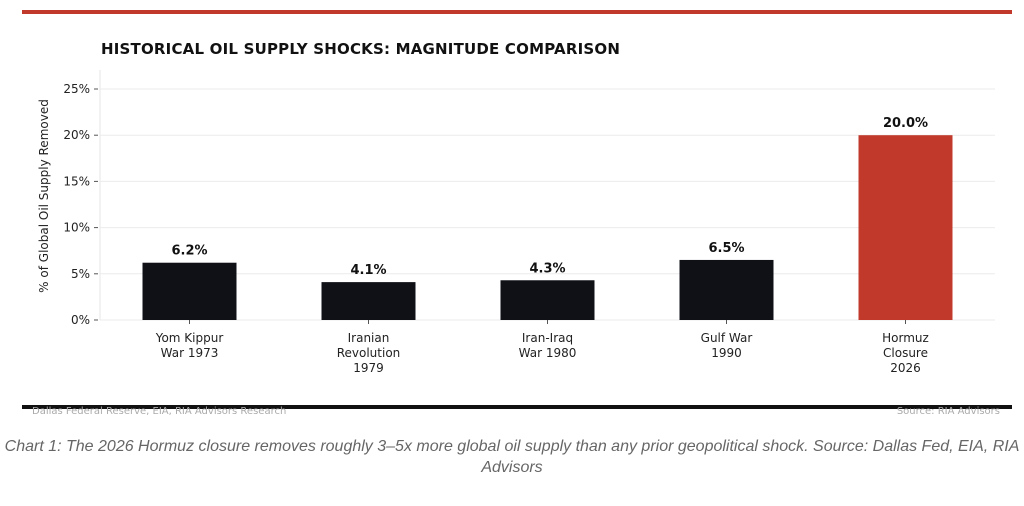  Describe the element at coordinates (517, 12) in the screenshot. I see `top-accent-bar` at that location.